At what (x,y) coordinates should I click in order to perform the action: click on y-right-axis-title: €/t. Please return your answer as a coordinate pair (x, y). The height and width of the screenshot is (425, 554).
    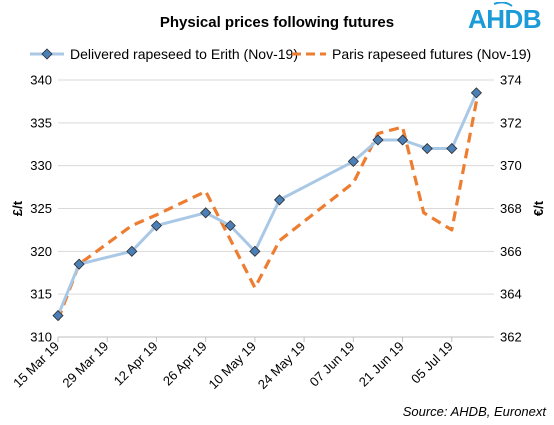
    Looking at the image, I should click on (538, 208).